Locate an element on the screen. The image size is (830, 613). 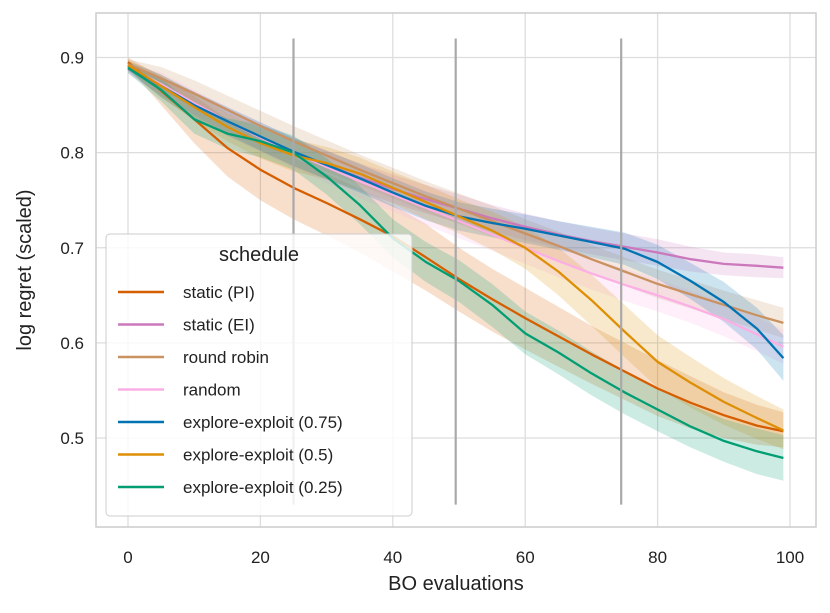
y-tick-label: 0.5 is located at coordinates (72, 438).